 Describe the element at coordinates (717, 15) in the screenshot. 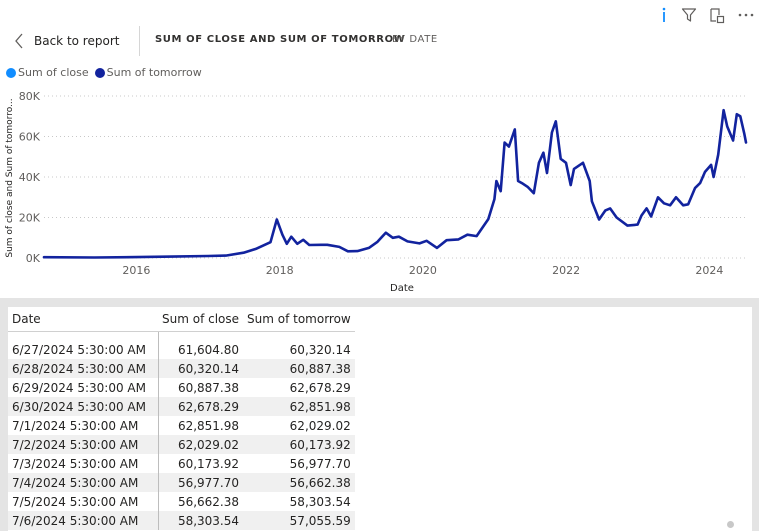

I see `focus-mode-icon` at that location.